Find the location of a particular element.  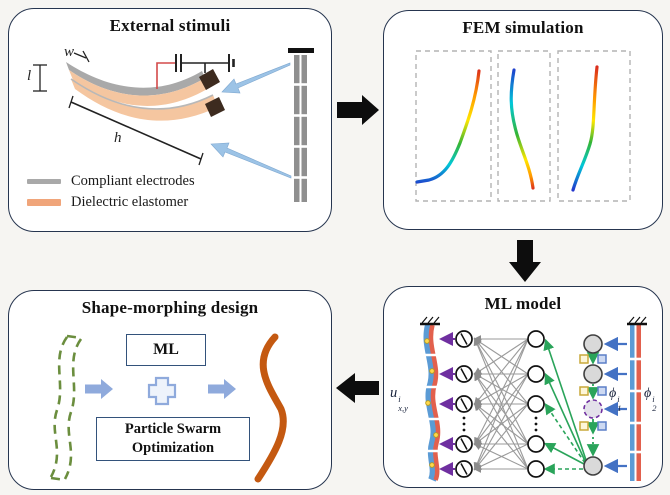

stimulus-bars is located at coordinates (637, 398).